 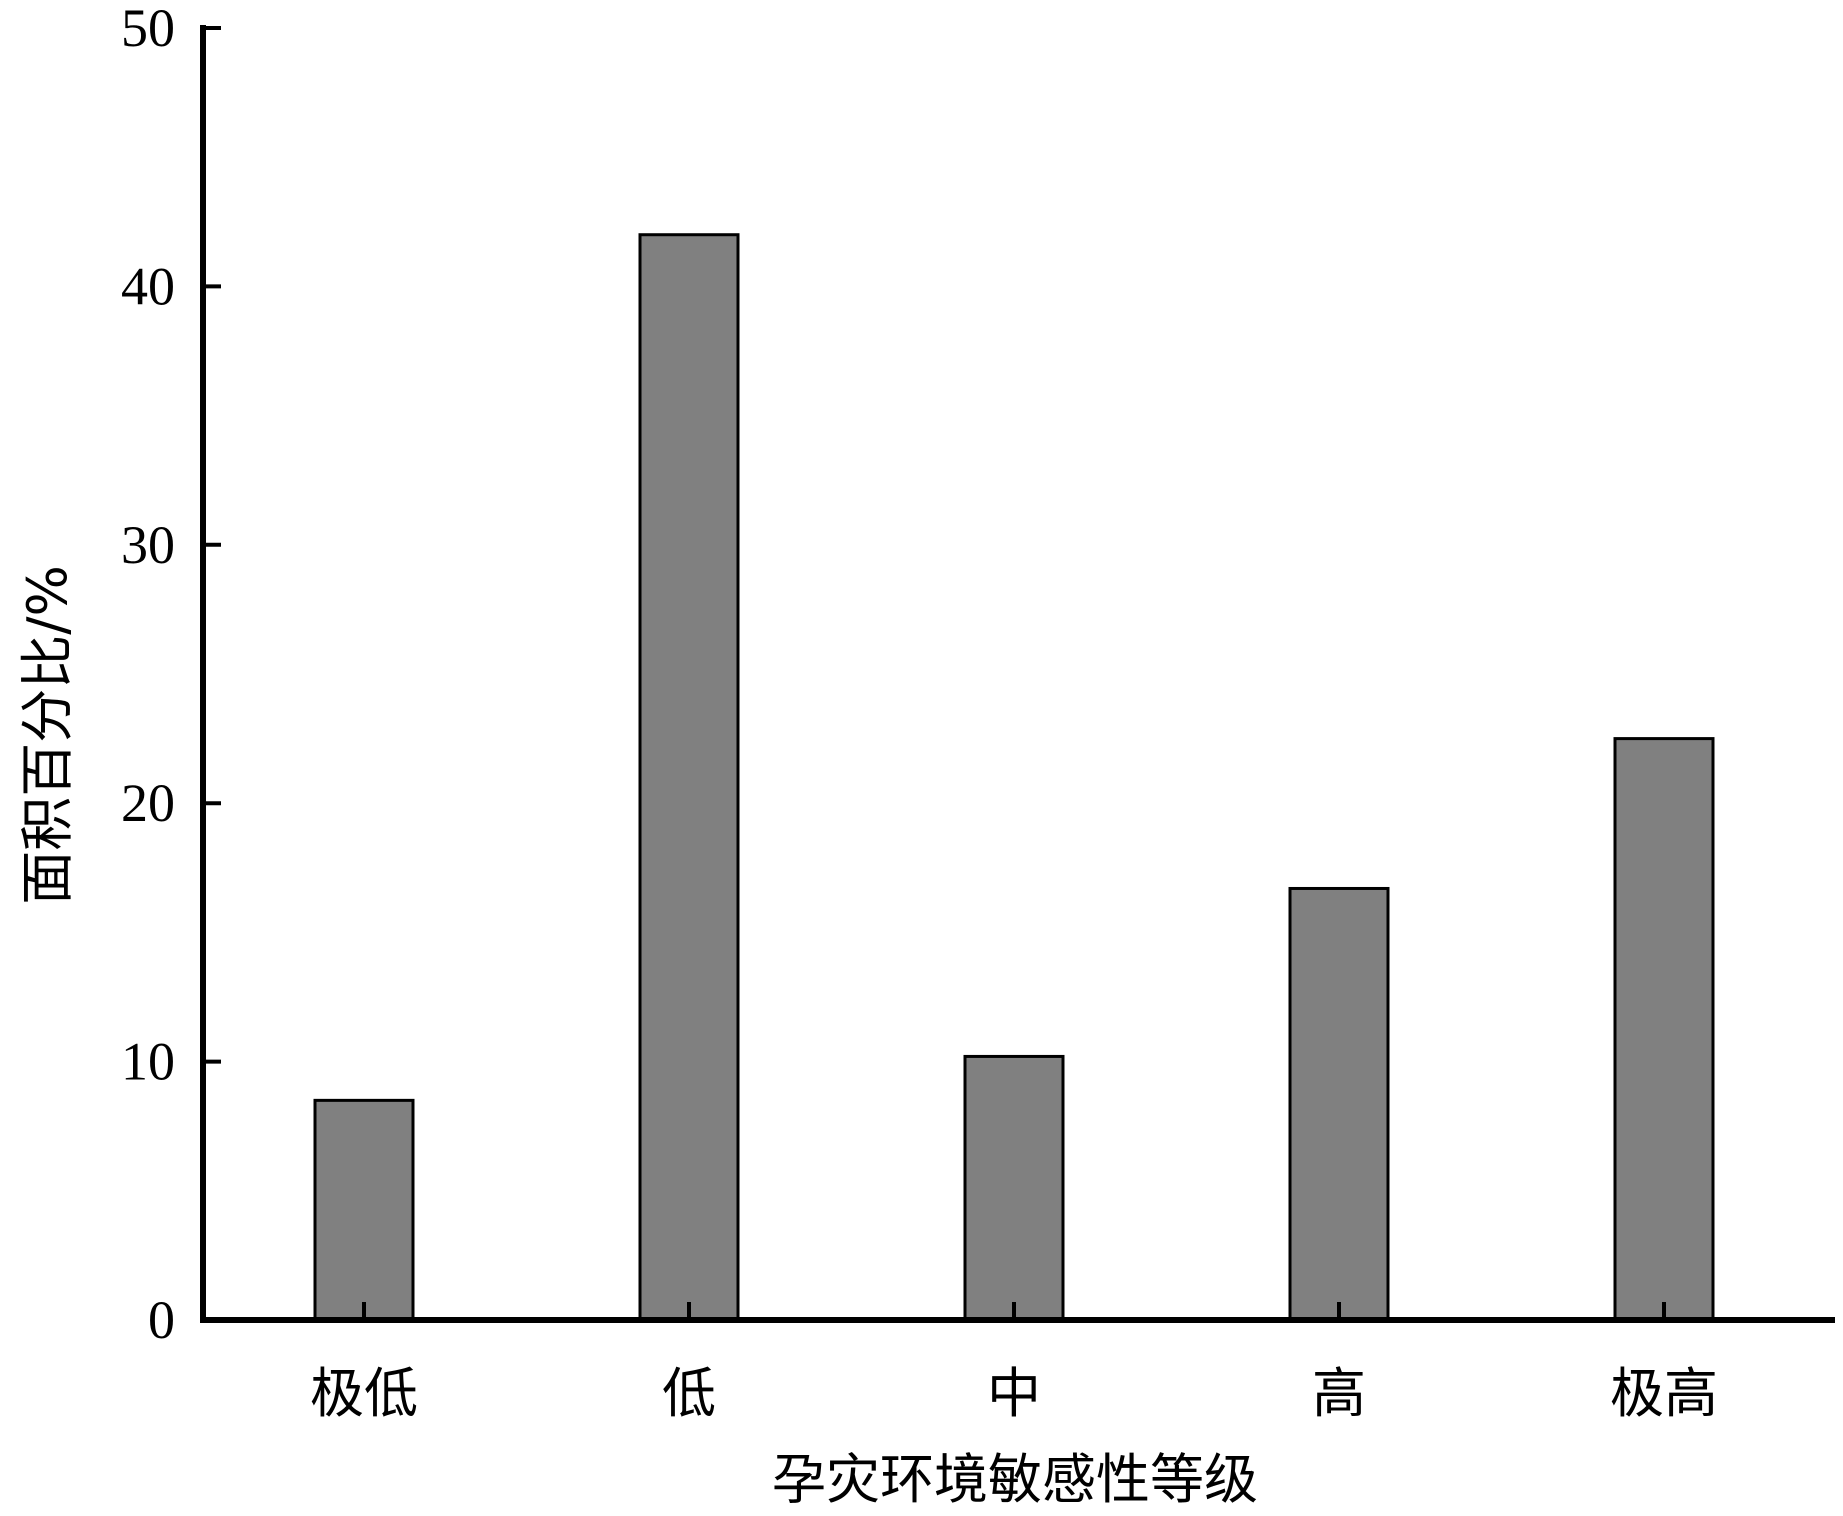 What do you see at coordinates (47, 735) in the screenshot?
I see `y-axis-label: 面积百分比/%` at bounding box center [47, 735].